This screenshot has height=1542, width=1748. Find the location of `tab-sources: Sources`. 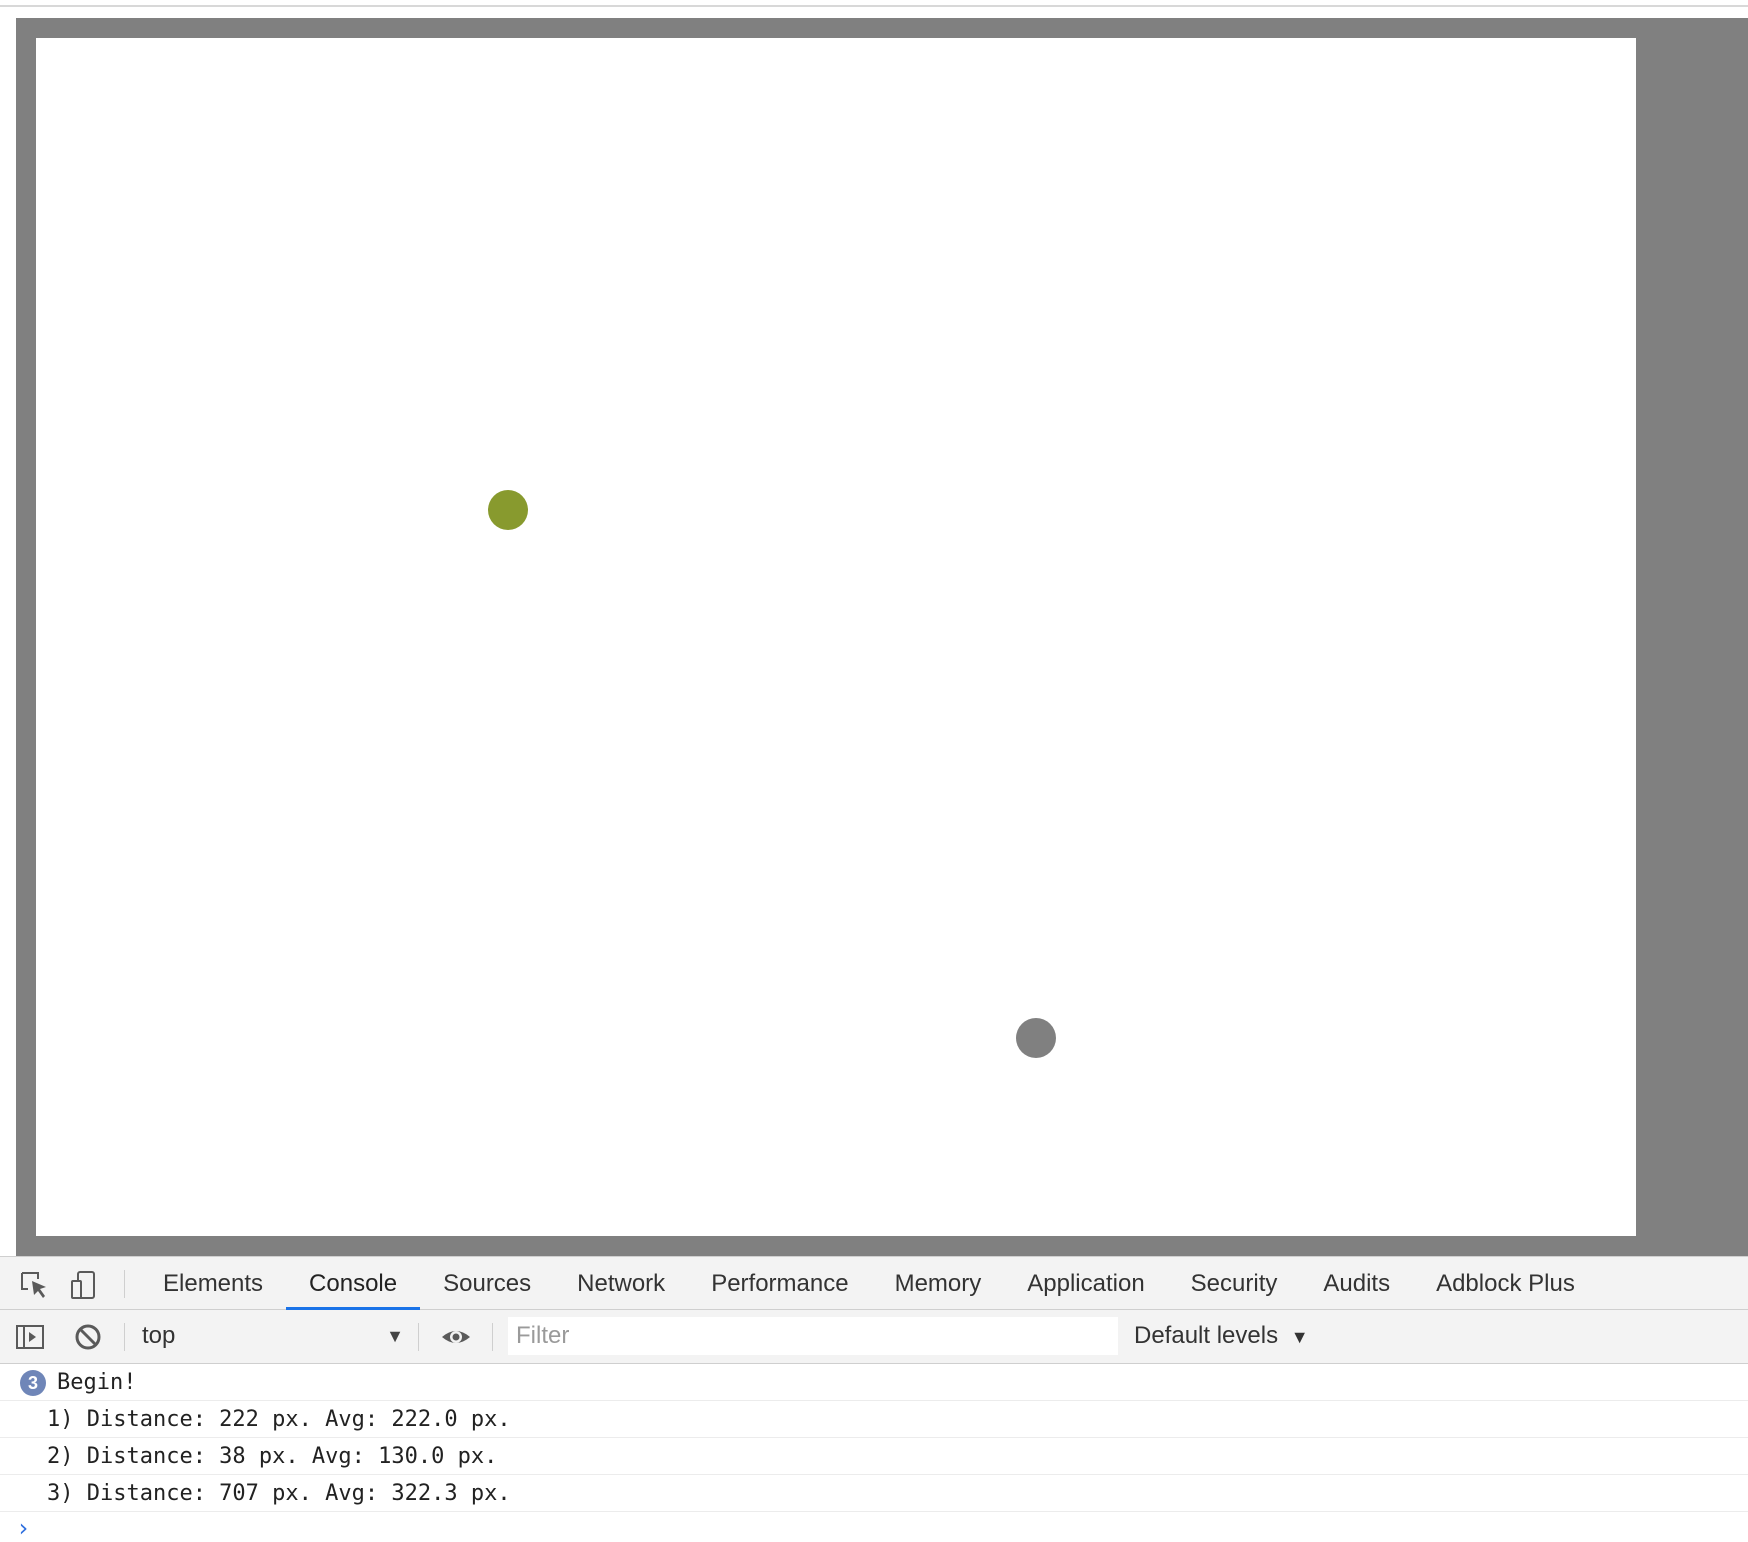

tab-sources: Sources is located at coordinates (487, 1283).